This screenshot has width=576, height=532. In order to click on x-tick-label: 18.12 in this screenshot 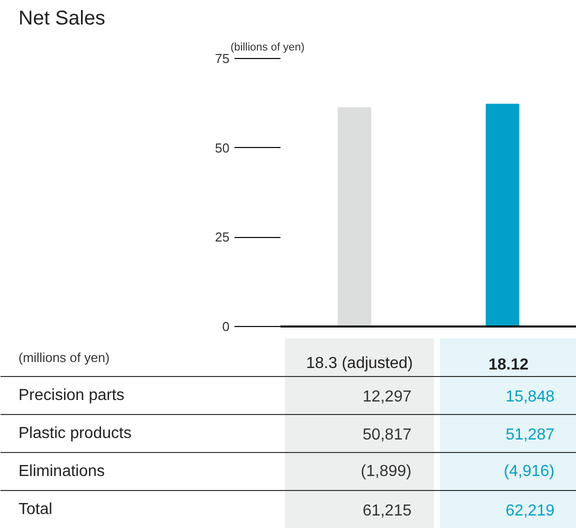, I will do `click(508, 365)`.